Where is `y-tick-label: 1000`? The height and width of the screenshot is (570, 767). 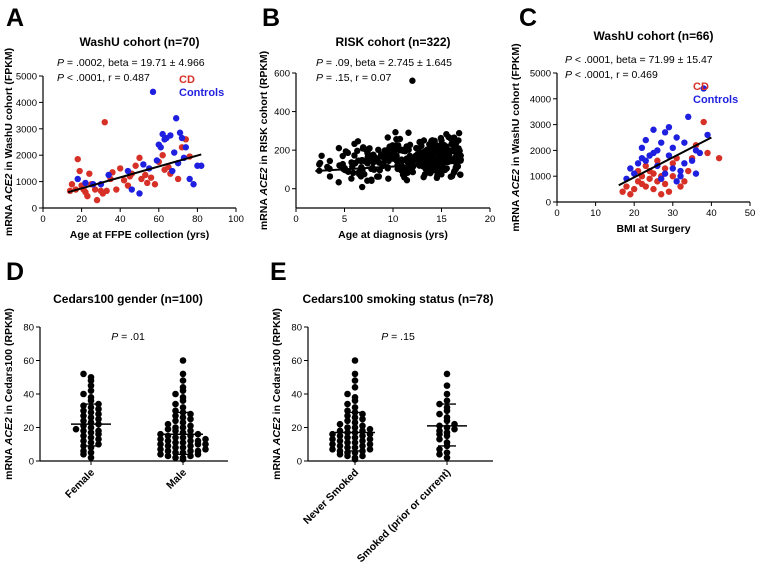 y-tick-label: 1000 is located at coordinates (26, 182).